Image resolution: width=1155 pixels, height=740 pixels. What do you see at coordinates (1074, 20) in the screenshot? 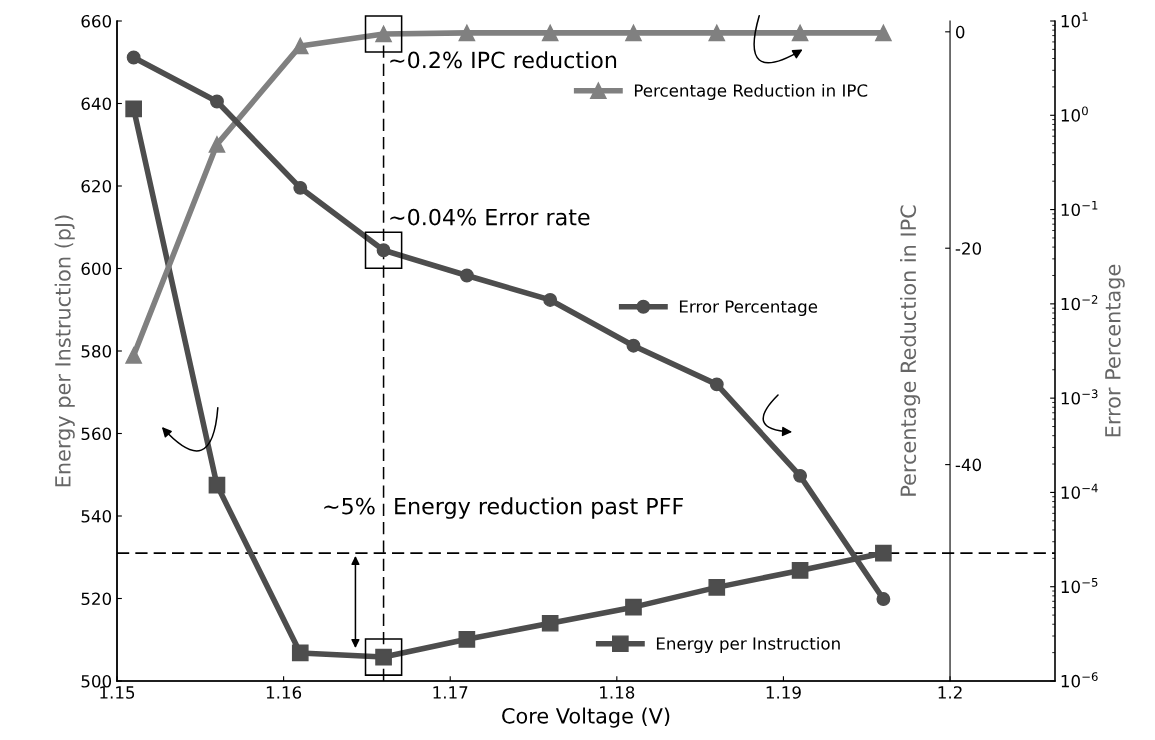
I see `y3-tick-label: 10$^{1}$` at bounding box center [1074, 20].